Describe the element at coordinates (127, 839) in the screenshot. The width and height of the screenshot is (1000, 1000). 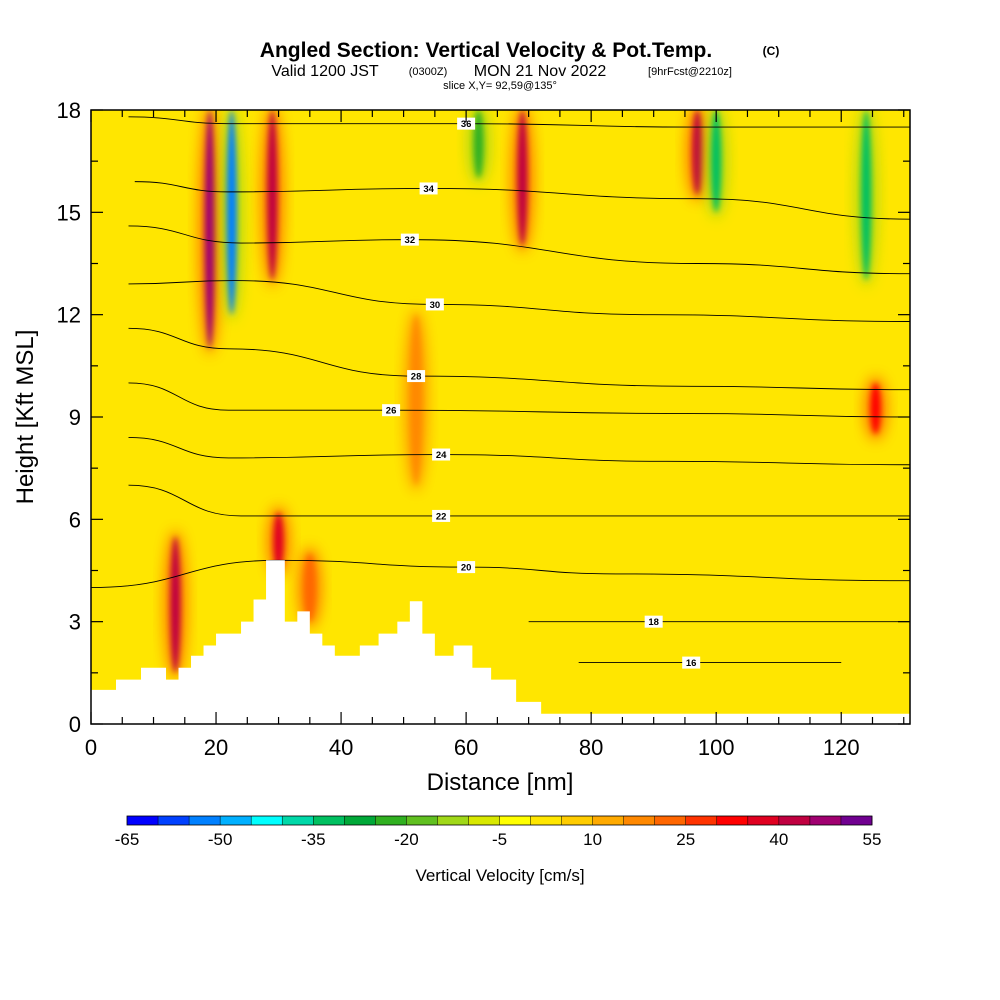
I see `colorbar-tick-label: -65` at that location.